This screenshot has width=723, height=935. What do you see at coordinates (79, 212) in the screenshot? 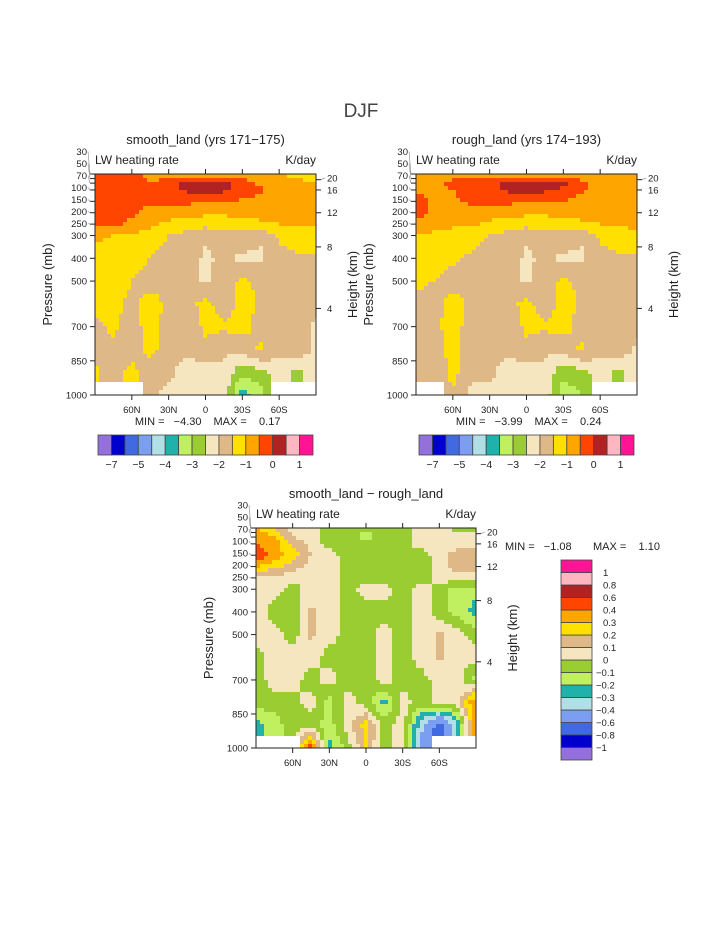
I see `y-tick-label: 200` at bounding box center [79, 212].